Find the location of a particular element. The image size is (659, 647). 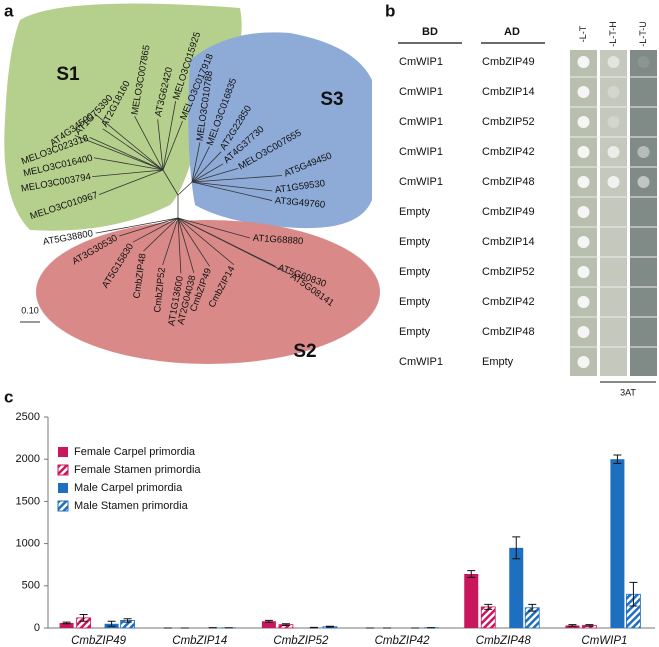

legend-label: Female Stamen primordia is located at coordinates (137, 470).